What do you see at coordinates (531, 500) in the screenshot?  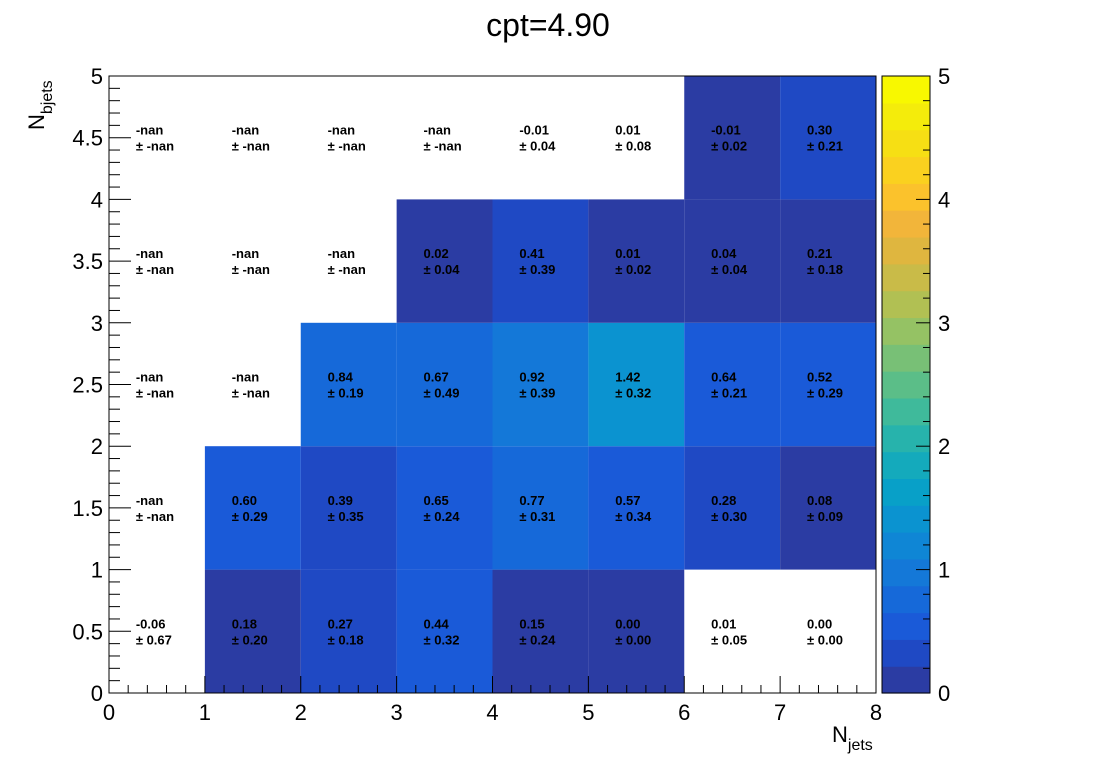 I see `cell-value-label: 0.77` at bounding box center [531, 500].